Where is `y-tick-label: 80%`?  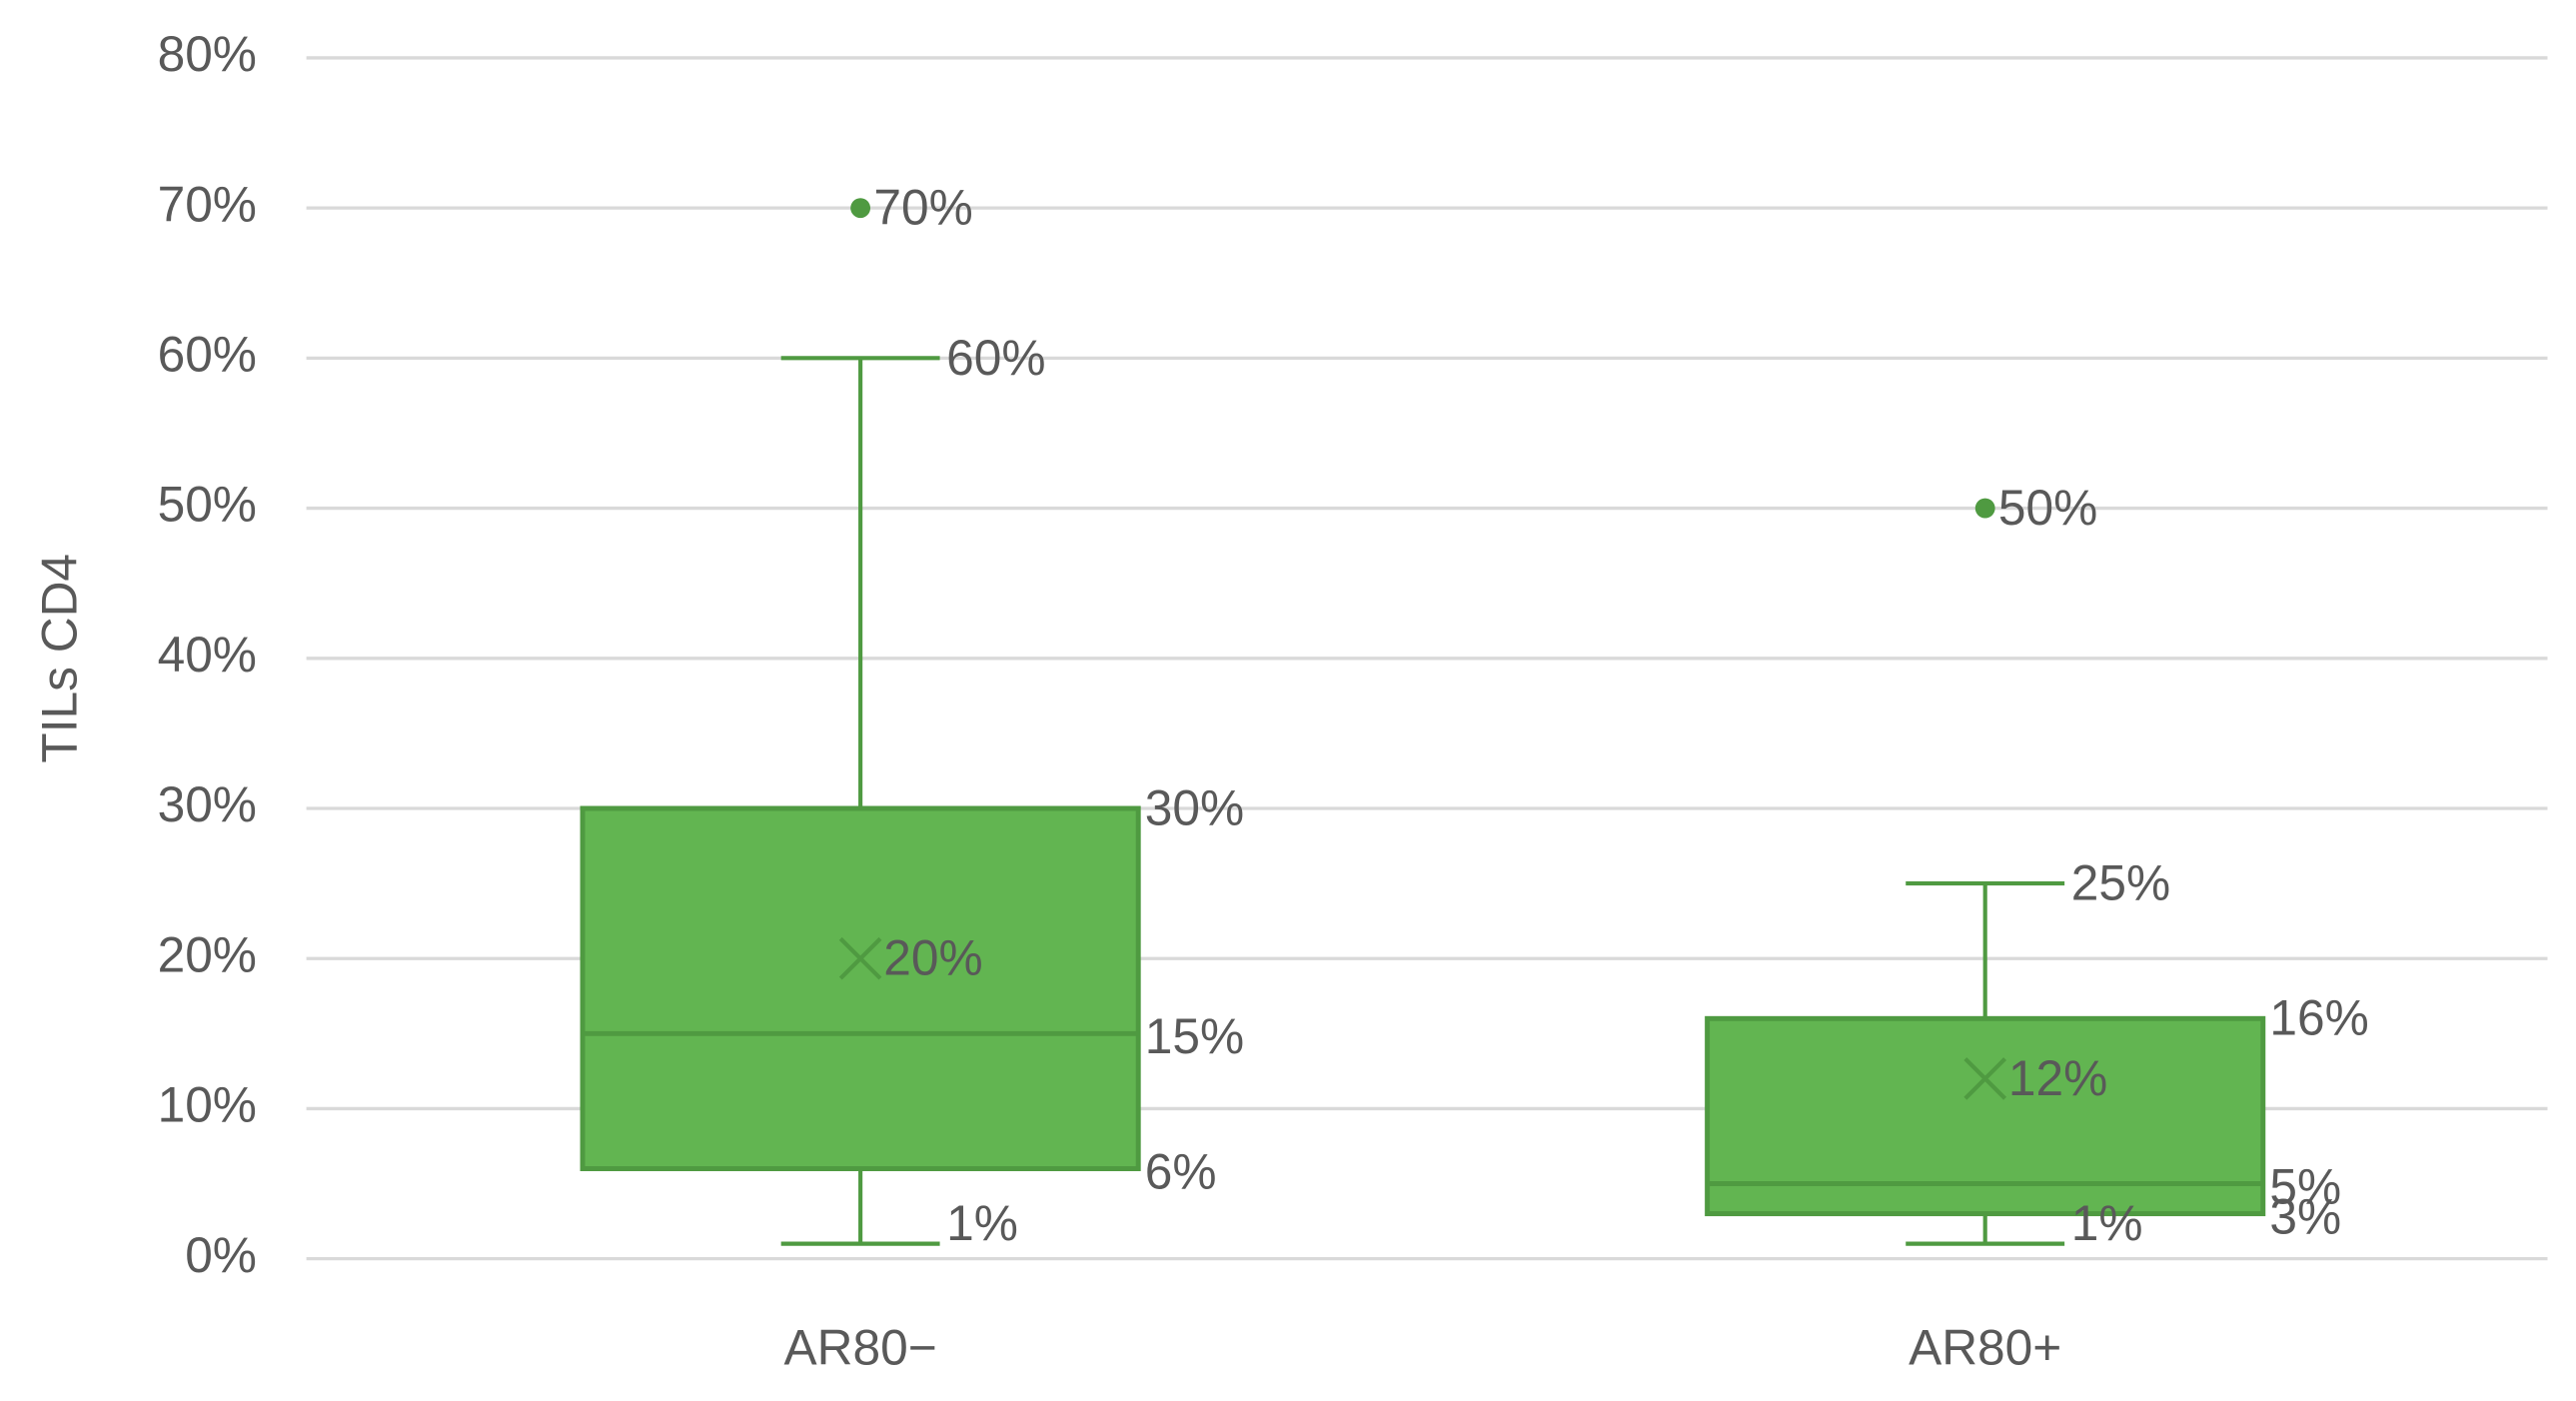
y-tick-label: 80% is located at coordinates (207, 54).